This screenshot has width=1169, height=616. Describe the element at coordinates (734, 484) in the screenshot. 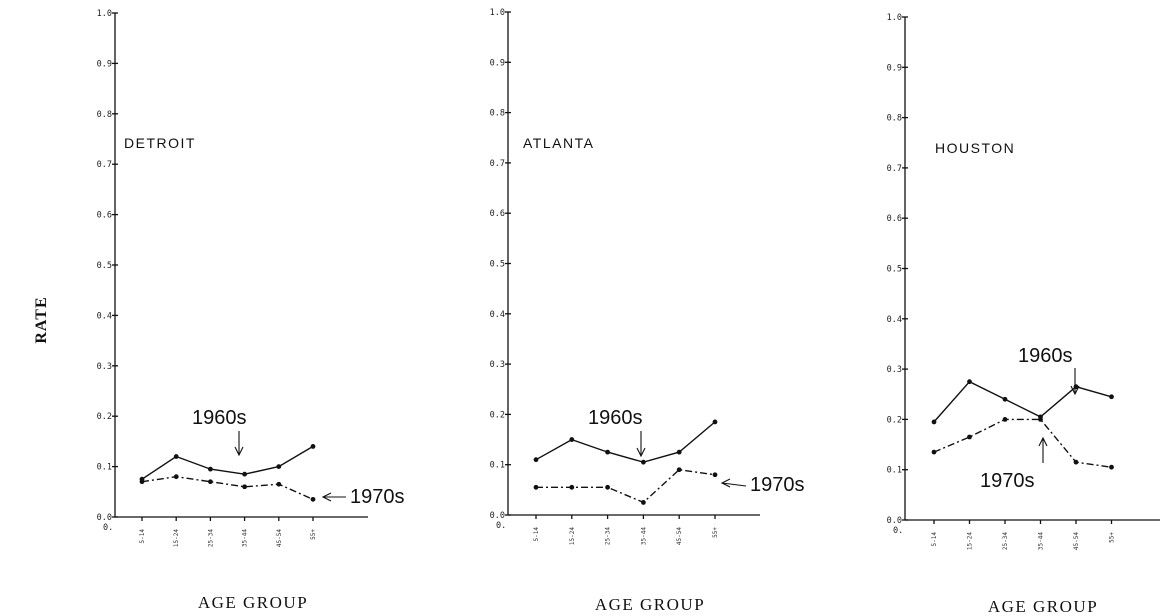

I see `arrow-1970s` at that location.